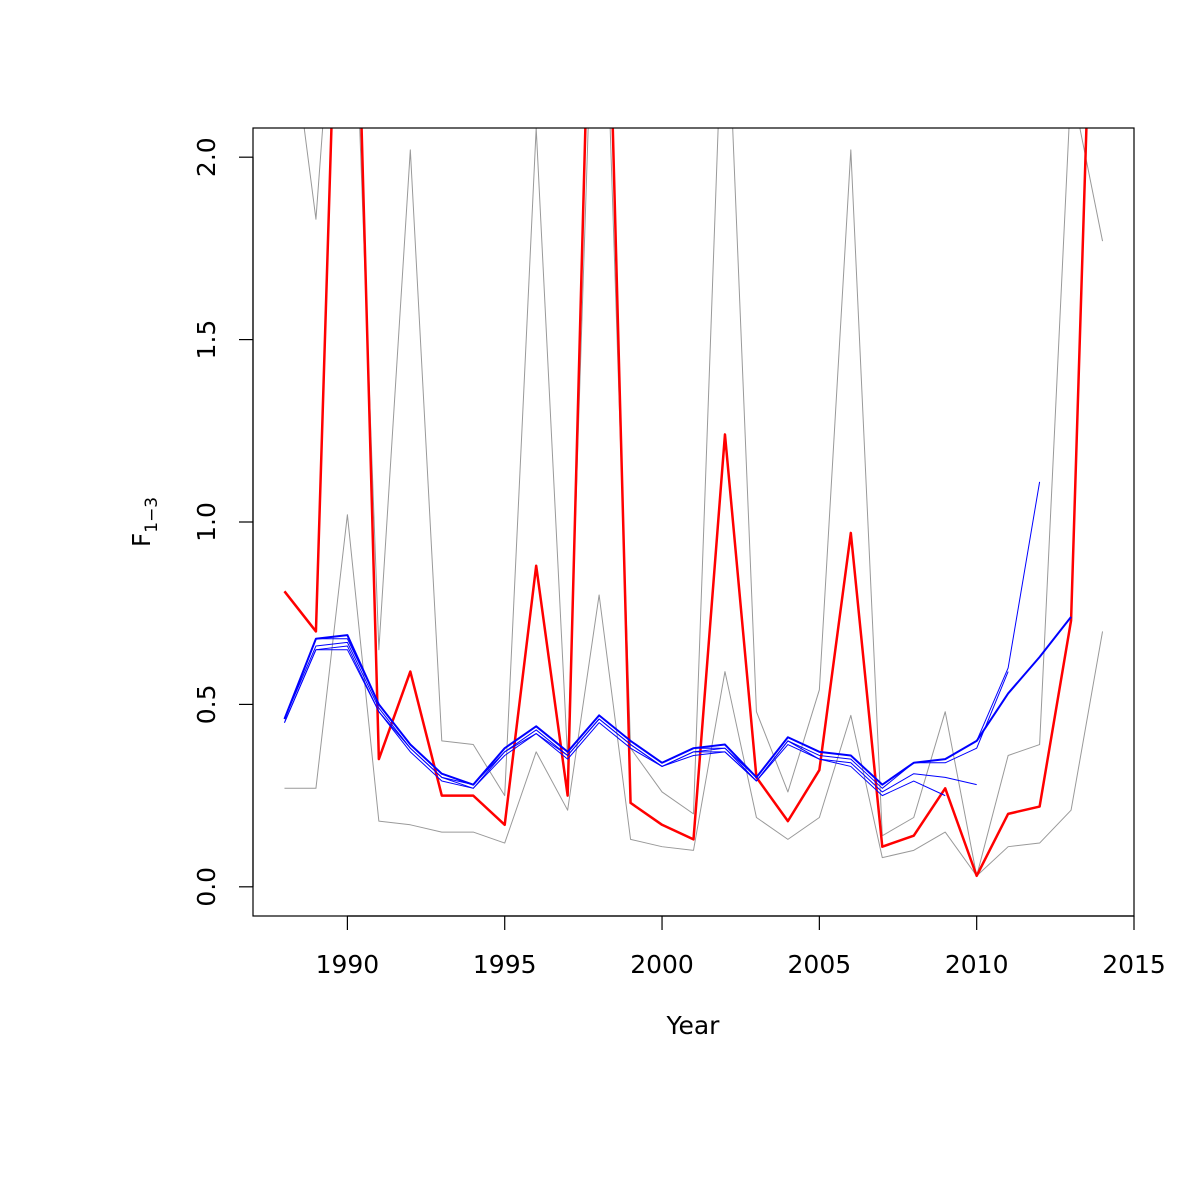 The width and height of the screenshot is (1200, 1200). I want to click on y-tick-label-group: 2.0, so click(206, 157).